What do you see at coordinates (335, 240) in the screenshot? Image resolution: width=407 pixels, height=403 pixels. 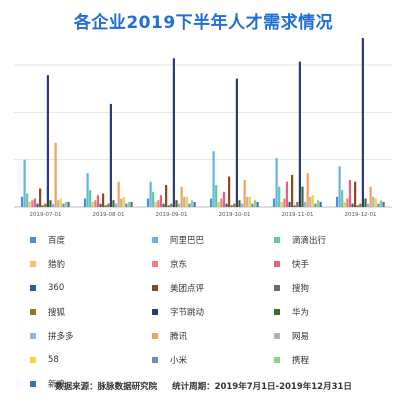 I see `legend-item: 滴滴出行` at bounding box center [335, 240].